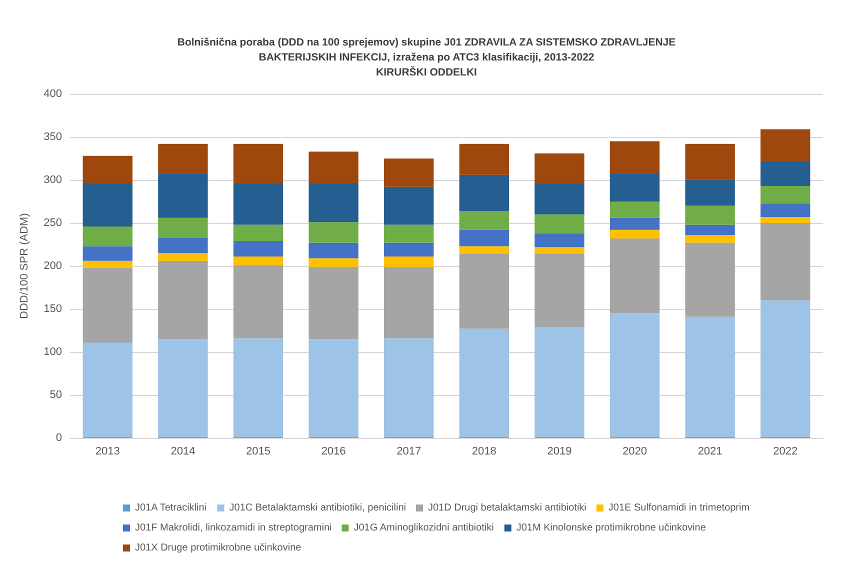  I want to click on legend-label: J01G Aminoglikozidni antibiotiki, so click(424, 528).